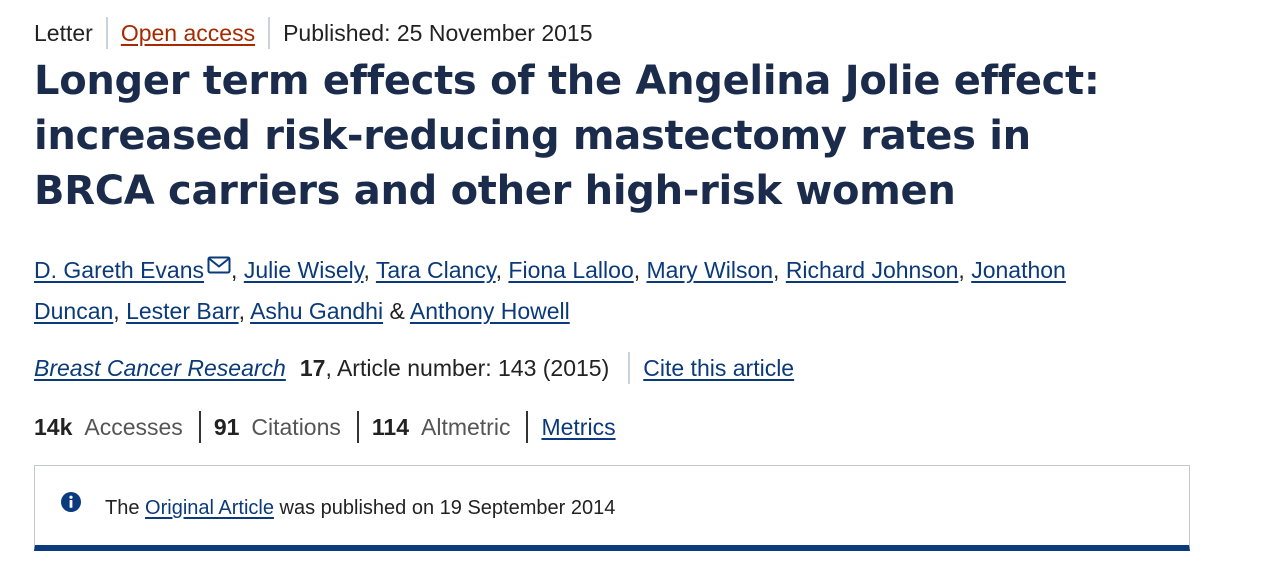 The image size is (1280, 574). Describe the element at coordinates (578, 427) in the screenshot. I see `metrics-link: Metrics` at that location.